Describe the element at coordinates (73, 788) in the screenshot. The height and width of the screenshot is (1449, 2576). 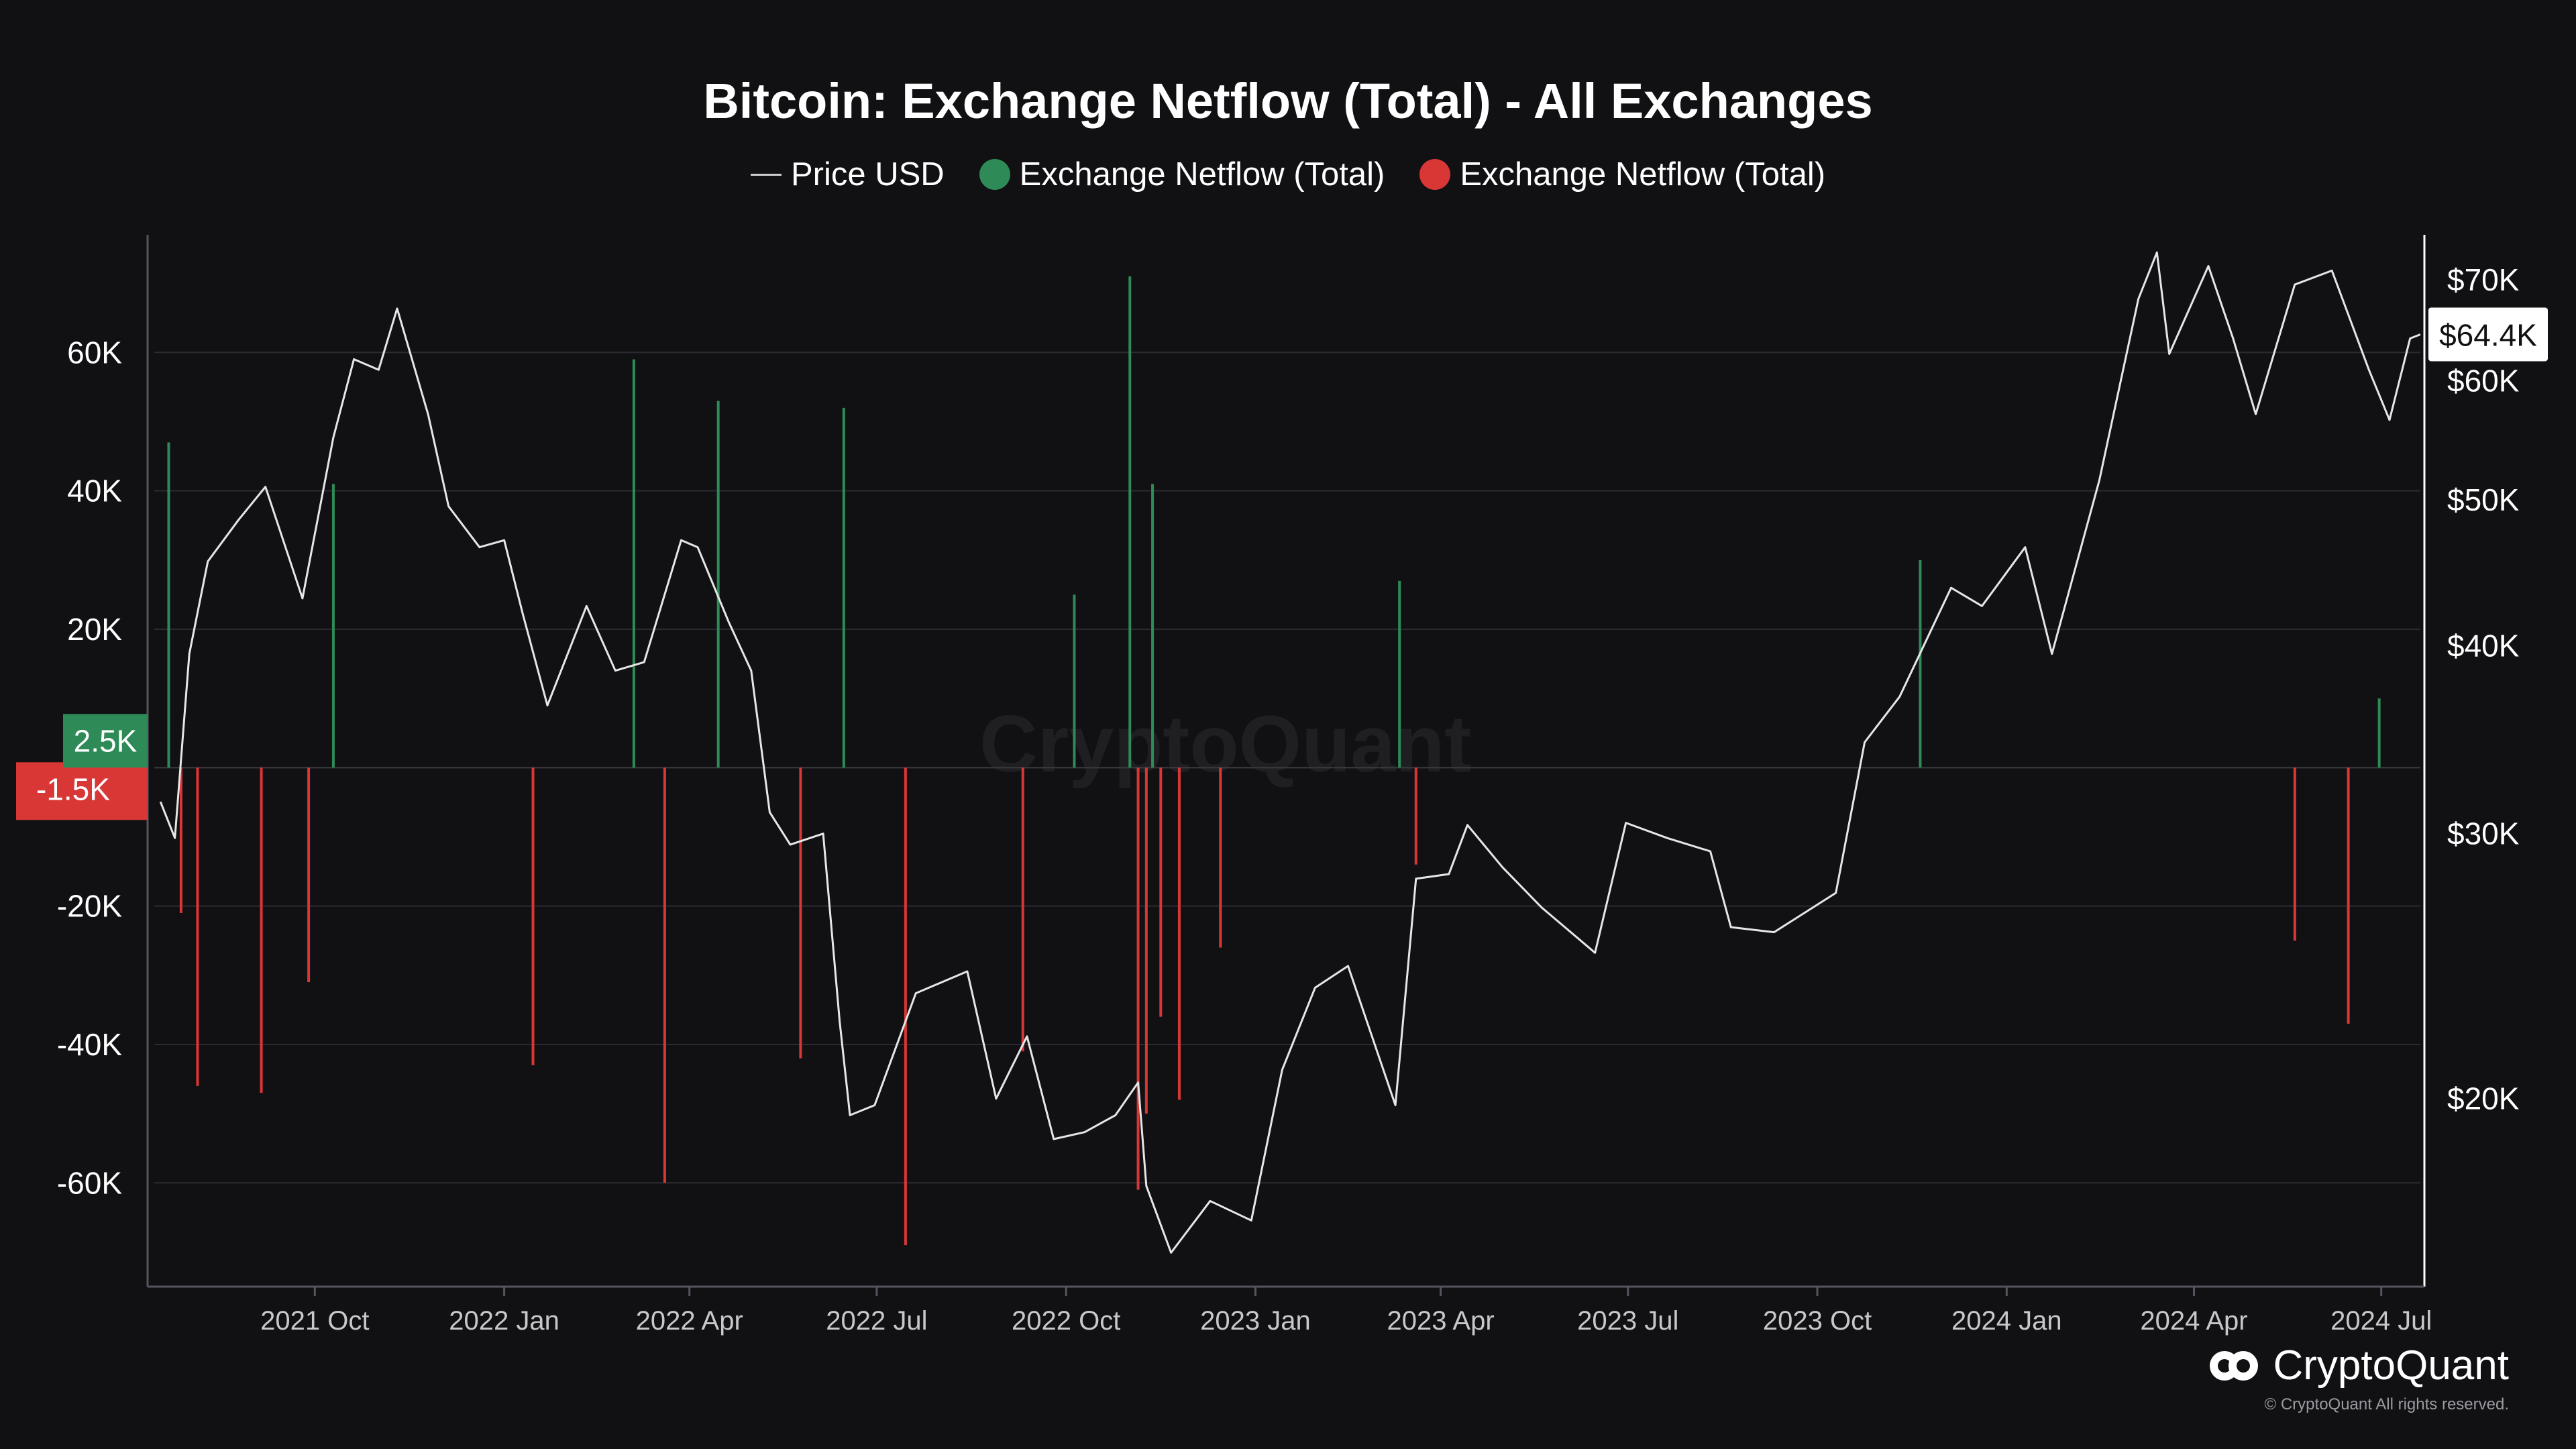
I see `last-netflow-negative-label: -1.5K` at that location.